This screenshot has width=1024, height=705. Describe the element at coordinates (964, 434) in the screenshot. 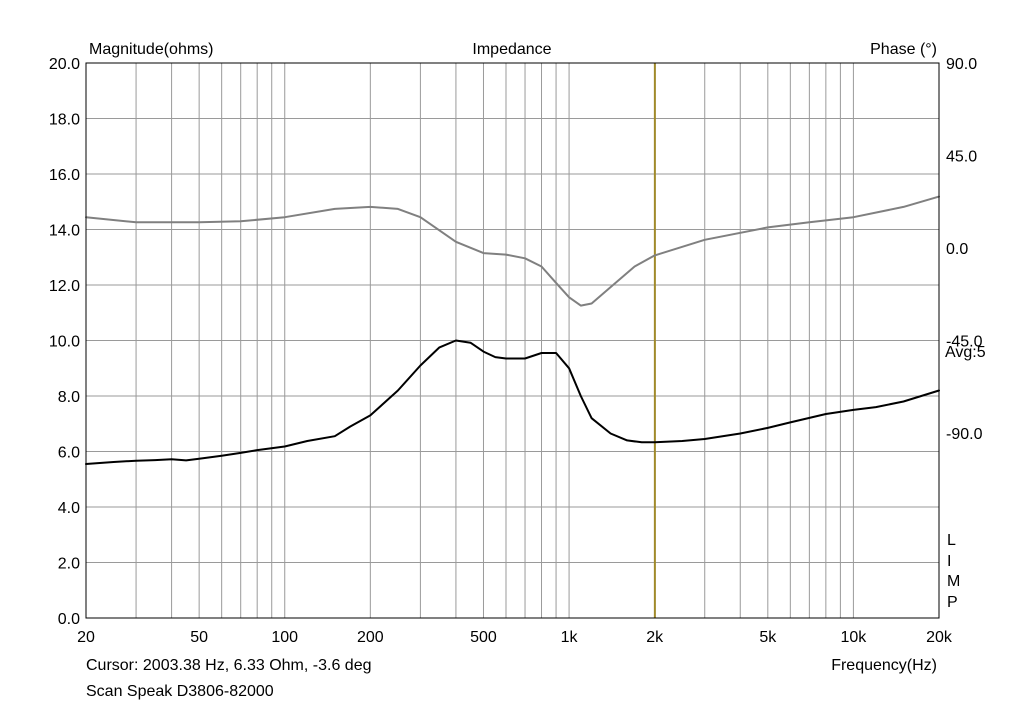

I see `y-tick-label-right: -90.0` at that location.